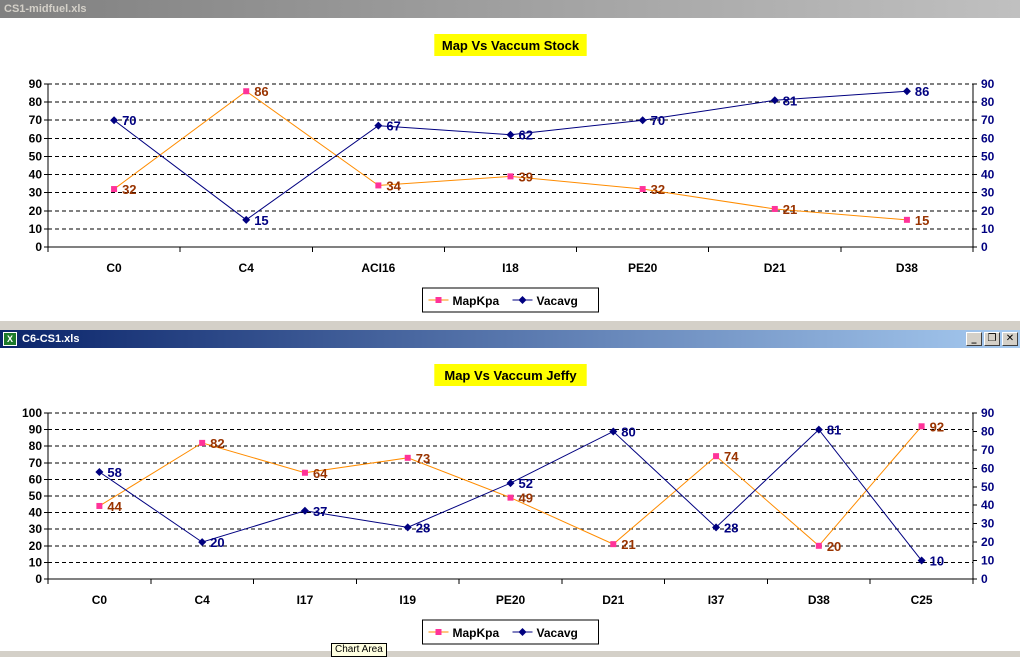 This screenshot has height=657, width=1020. I want to click on data-label-vacavg: 70, so click(129, 120).